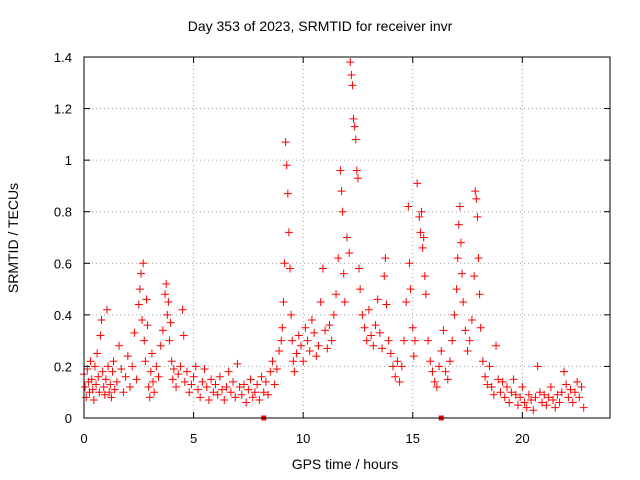 The width and height of the screenshot is (640, 480). What do you see at coordinates (63, 315) in the screenshot?
I see `y-tick-label: 0.4` at bounding box center [63, 315].